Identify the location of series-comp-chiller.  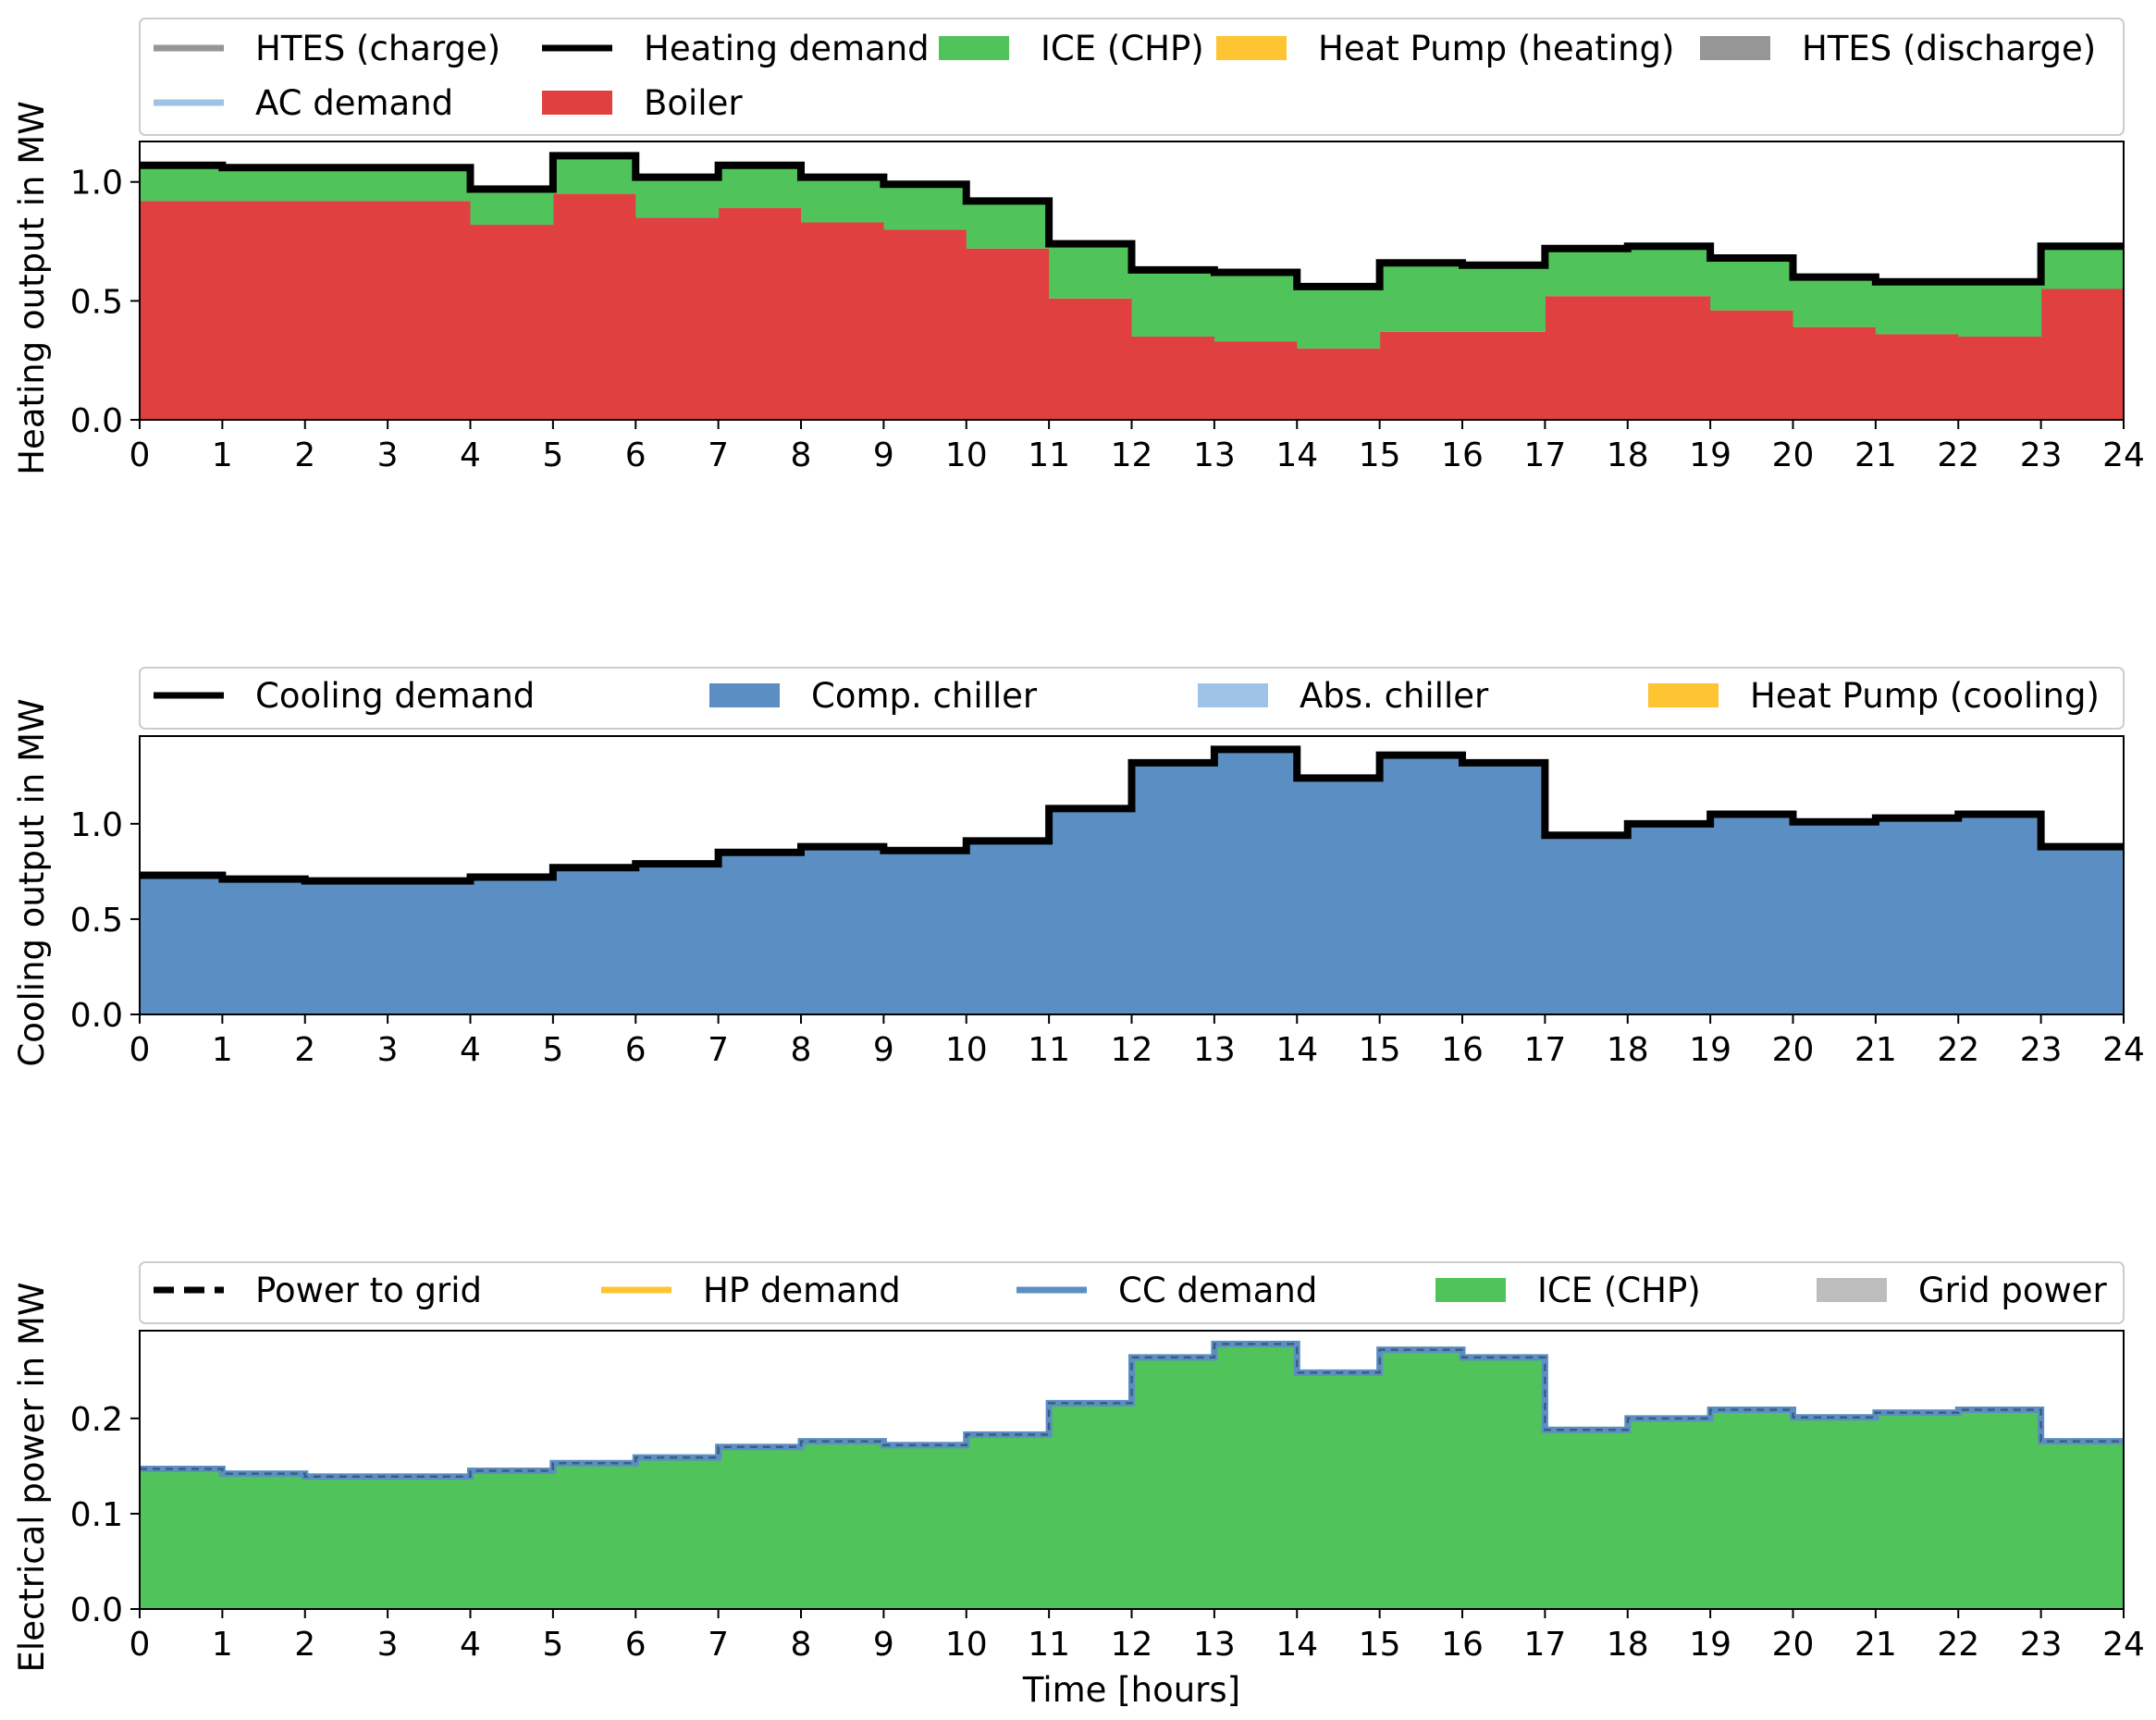
(1133, 881).